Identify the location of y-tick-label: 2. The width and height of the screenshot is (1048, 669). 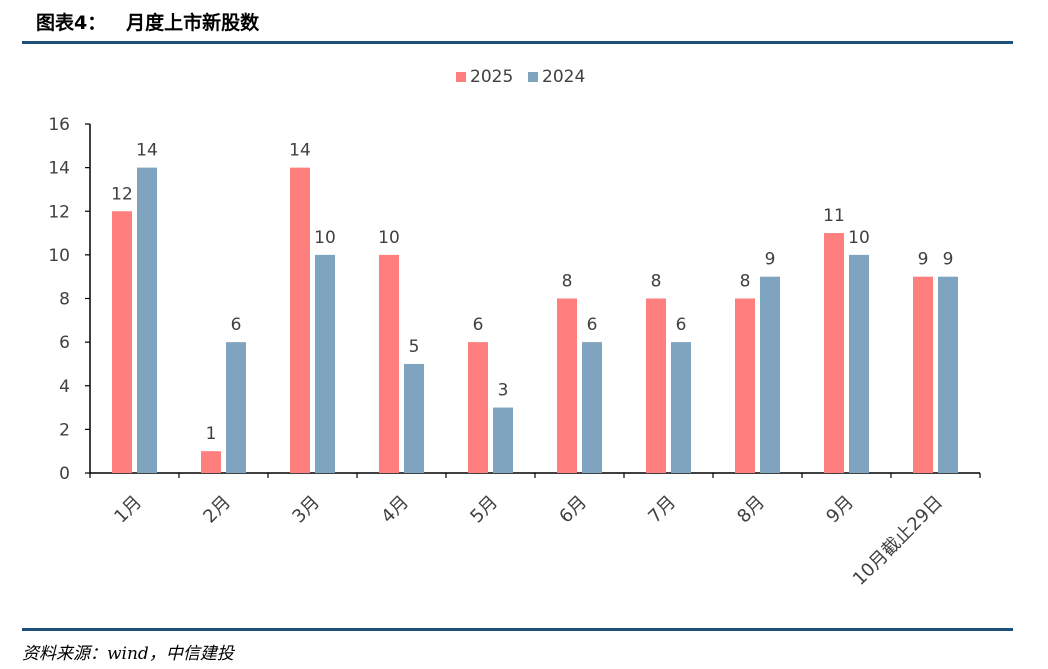
(64, 430).